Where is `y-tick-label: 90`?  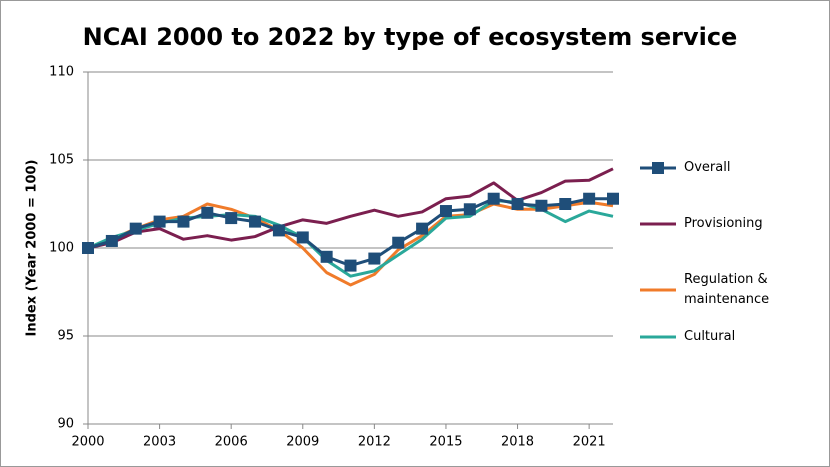
y-tick-label: 90 is located at coordinates (65, 424).